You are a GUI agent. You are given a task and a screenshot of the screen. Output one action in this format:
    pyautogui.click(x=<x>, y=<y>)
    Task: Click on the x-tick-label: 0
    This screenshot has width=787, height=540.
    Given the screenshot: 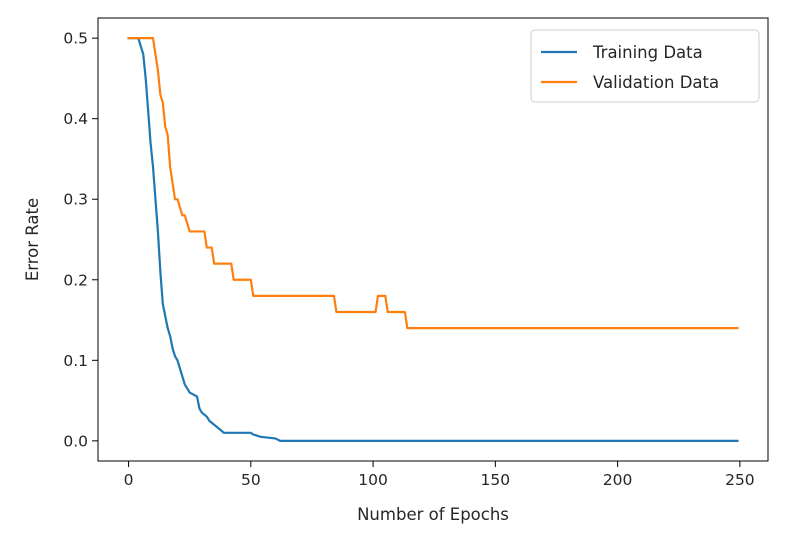 What is the action you would take?
    pyautogui.click(x=129, y=480)
    